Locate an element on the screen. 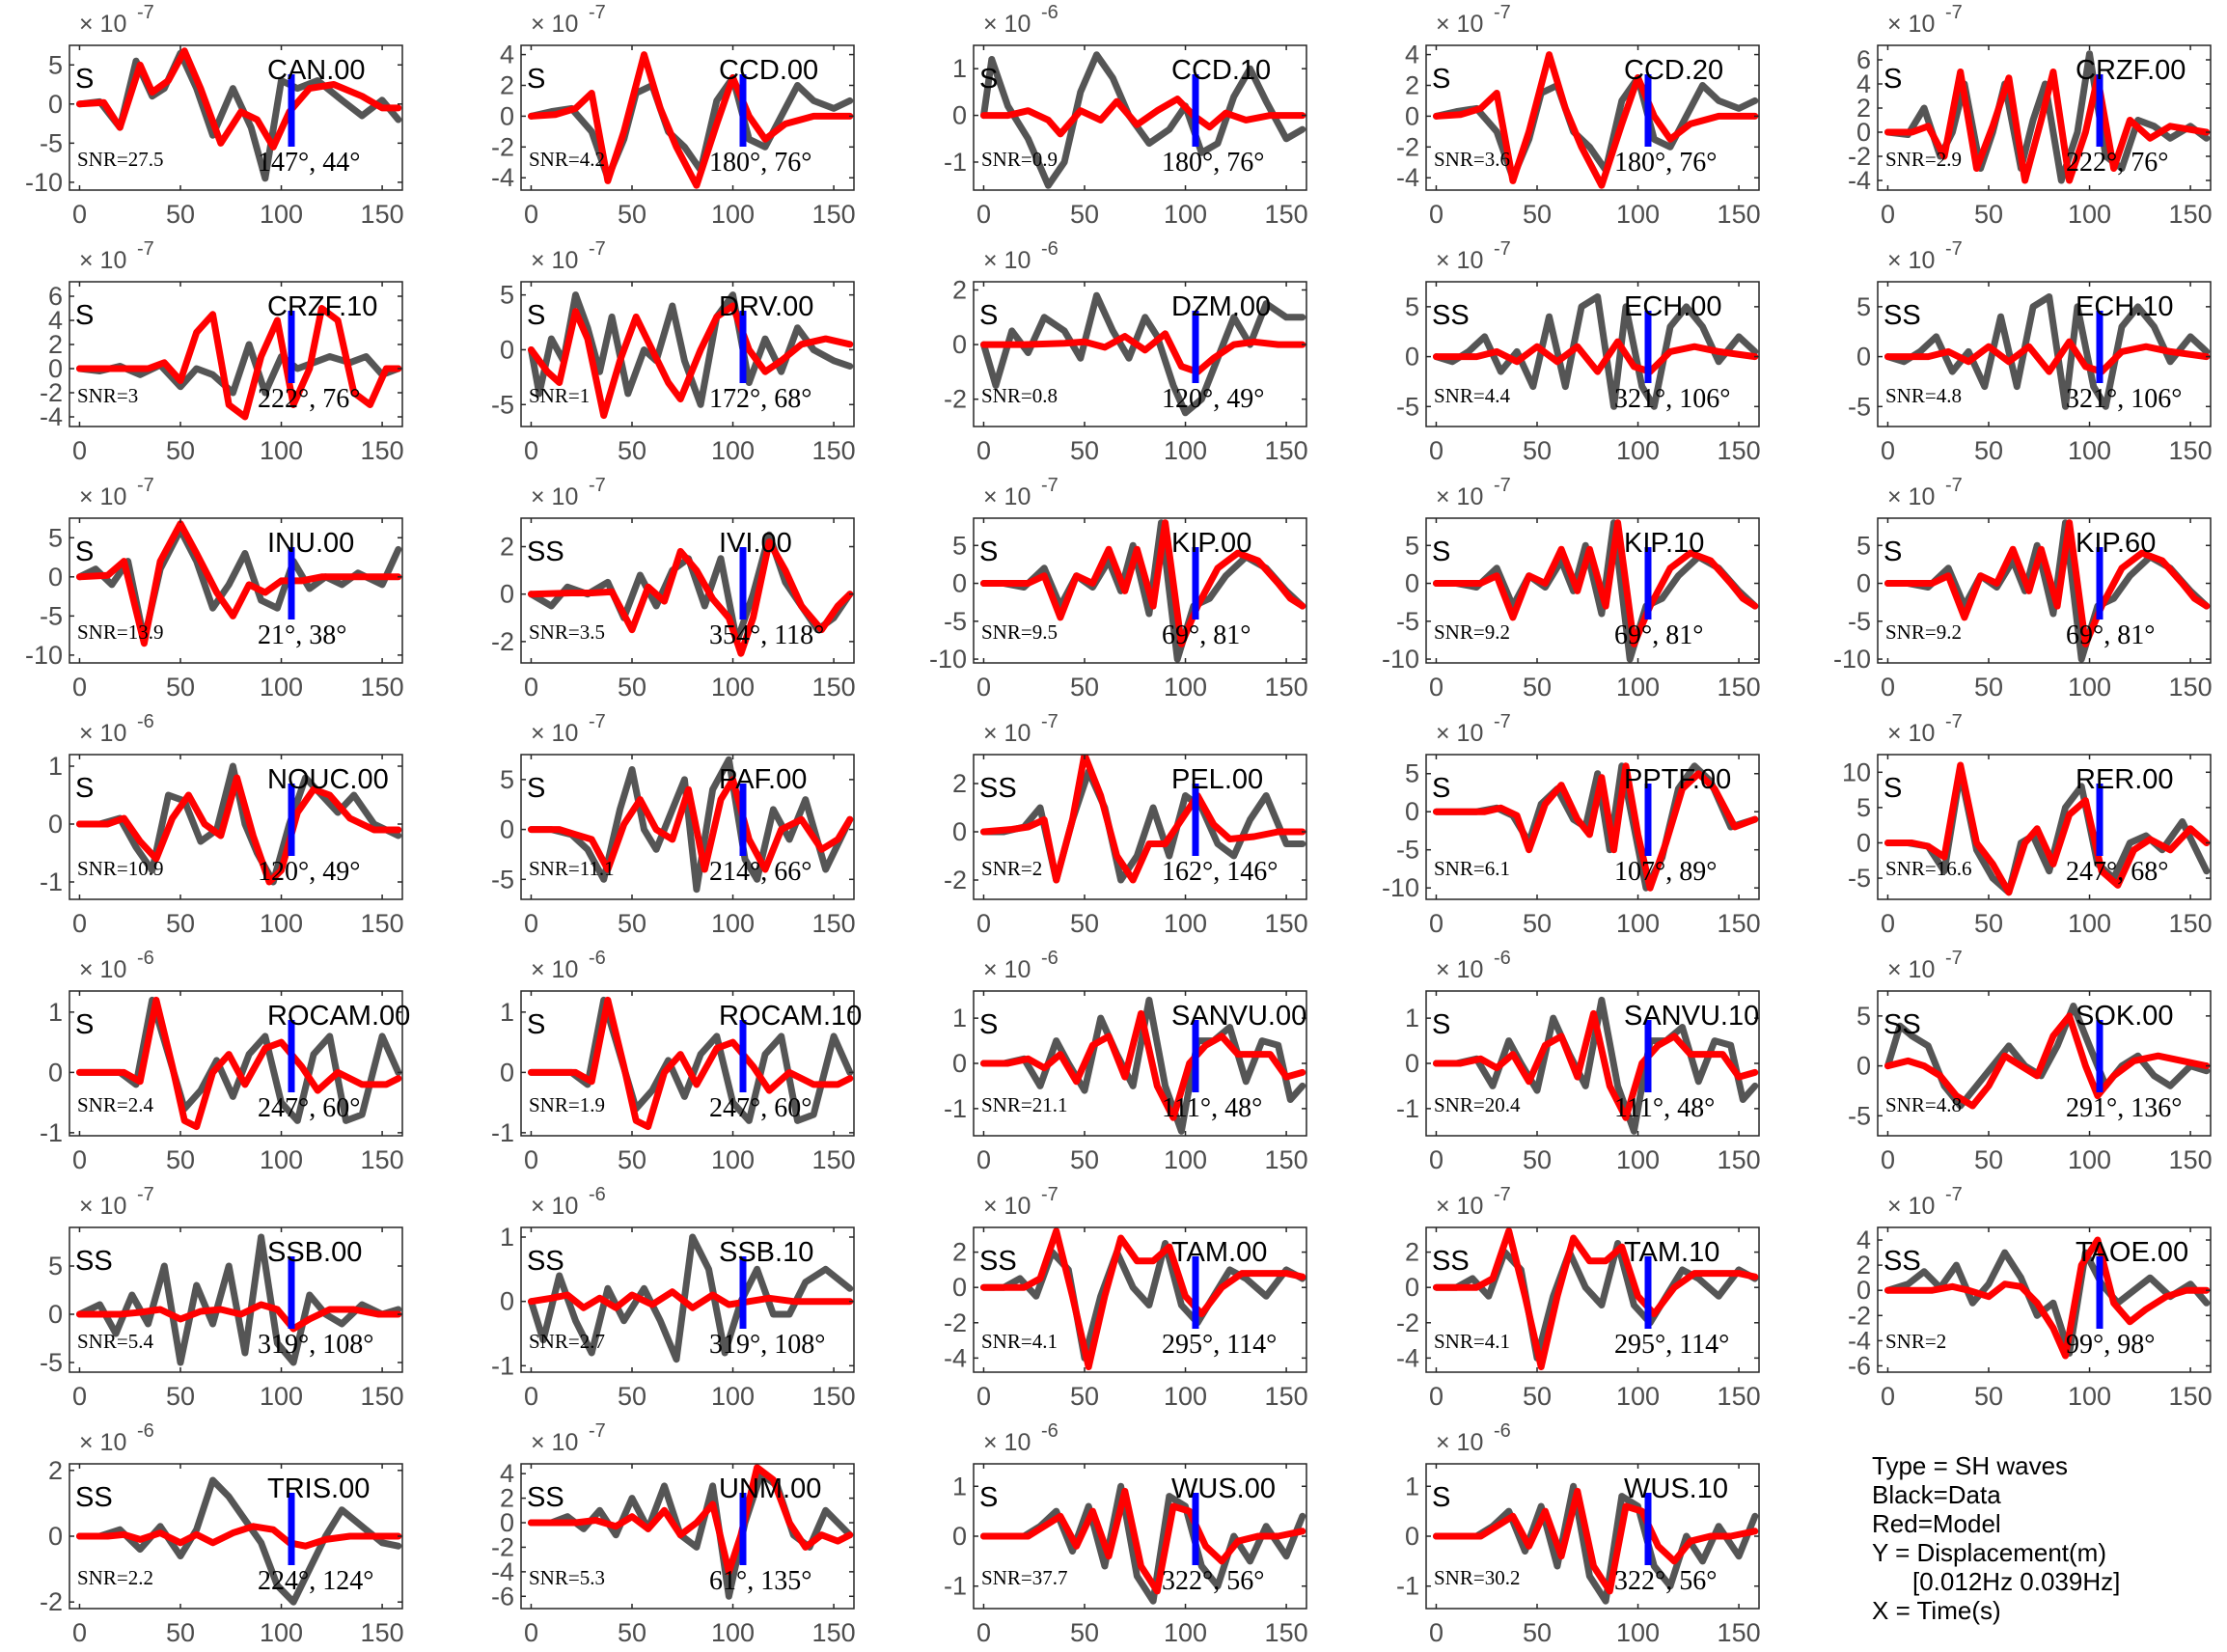  station-label: SOK.00 is located at coordinates (2125, 1016).